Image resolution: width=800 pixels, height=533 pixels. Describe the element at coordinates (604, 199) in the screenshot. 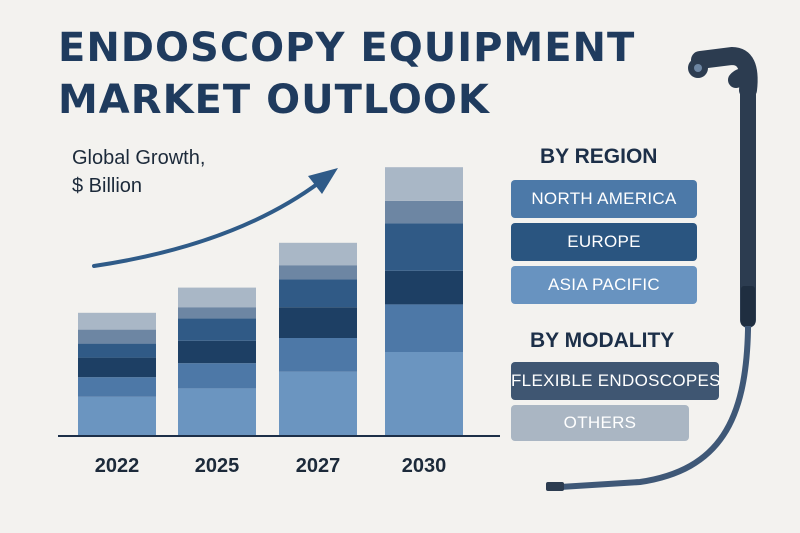

I see `region-north-america: NORTH AMERICA` at that location.